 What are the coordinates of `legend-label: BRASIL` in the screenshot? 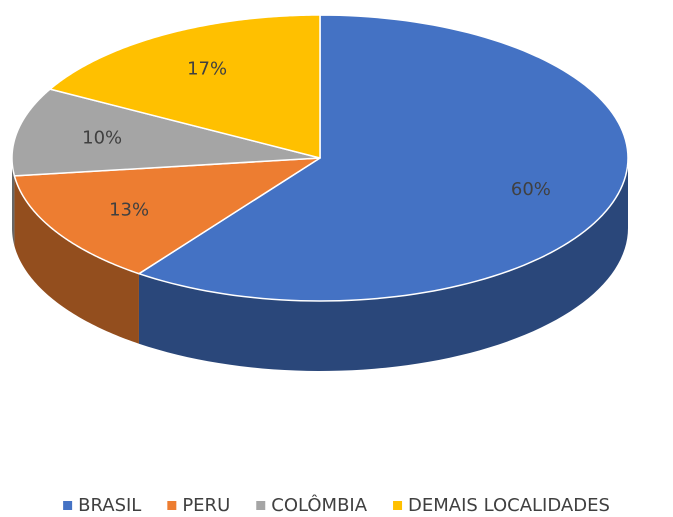 It's located at (109, 505).